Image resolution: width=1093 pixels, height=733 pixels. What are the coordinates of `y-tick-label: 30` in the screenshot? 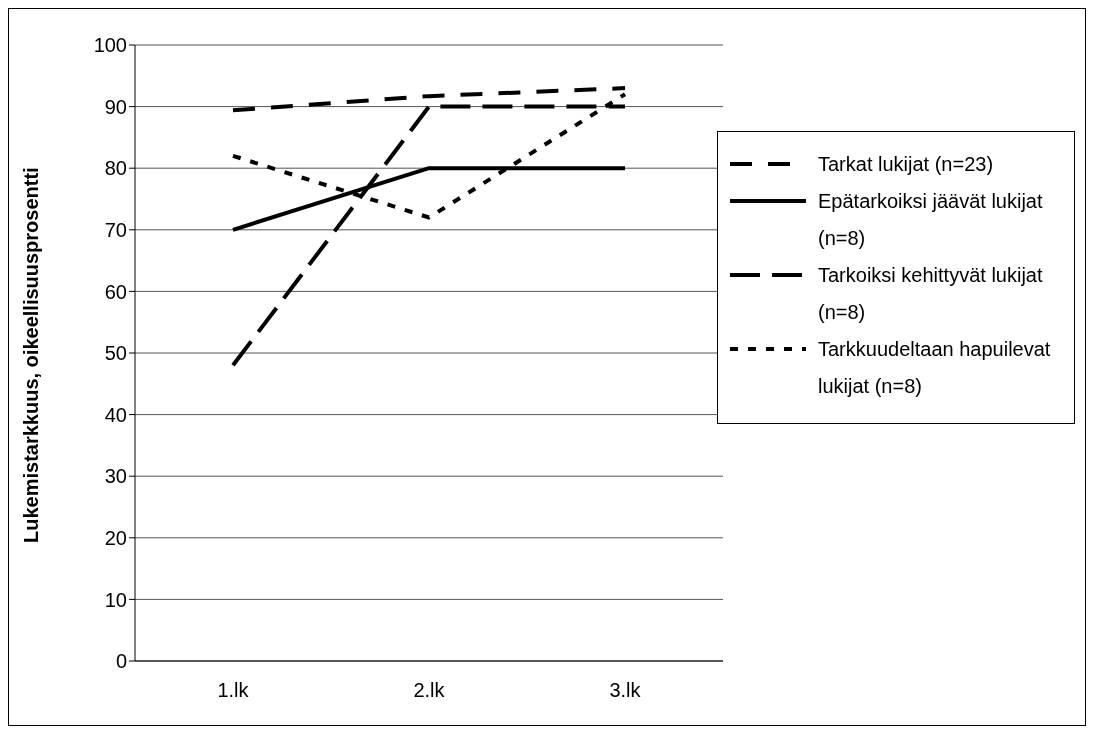 It's located at (115, 476).